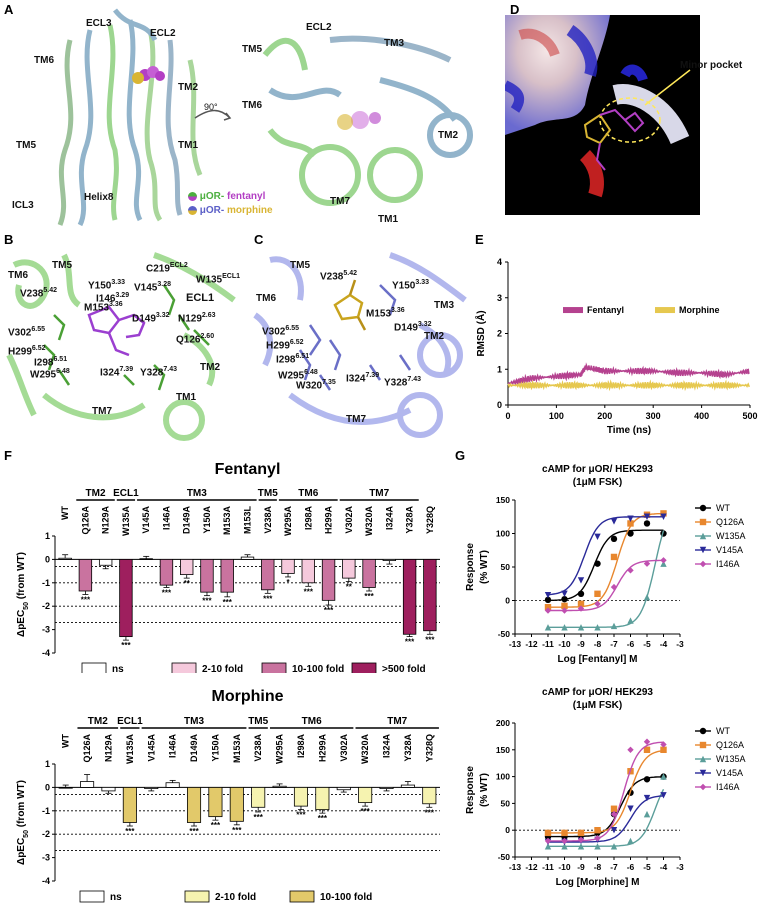  Describe the element at coordinates (329, 382) in the screenshot. I see `c-w320-num: 7.35` at that location.